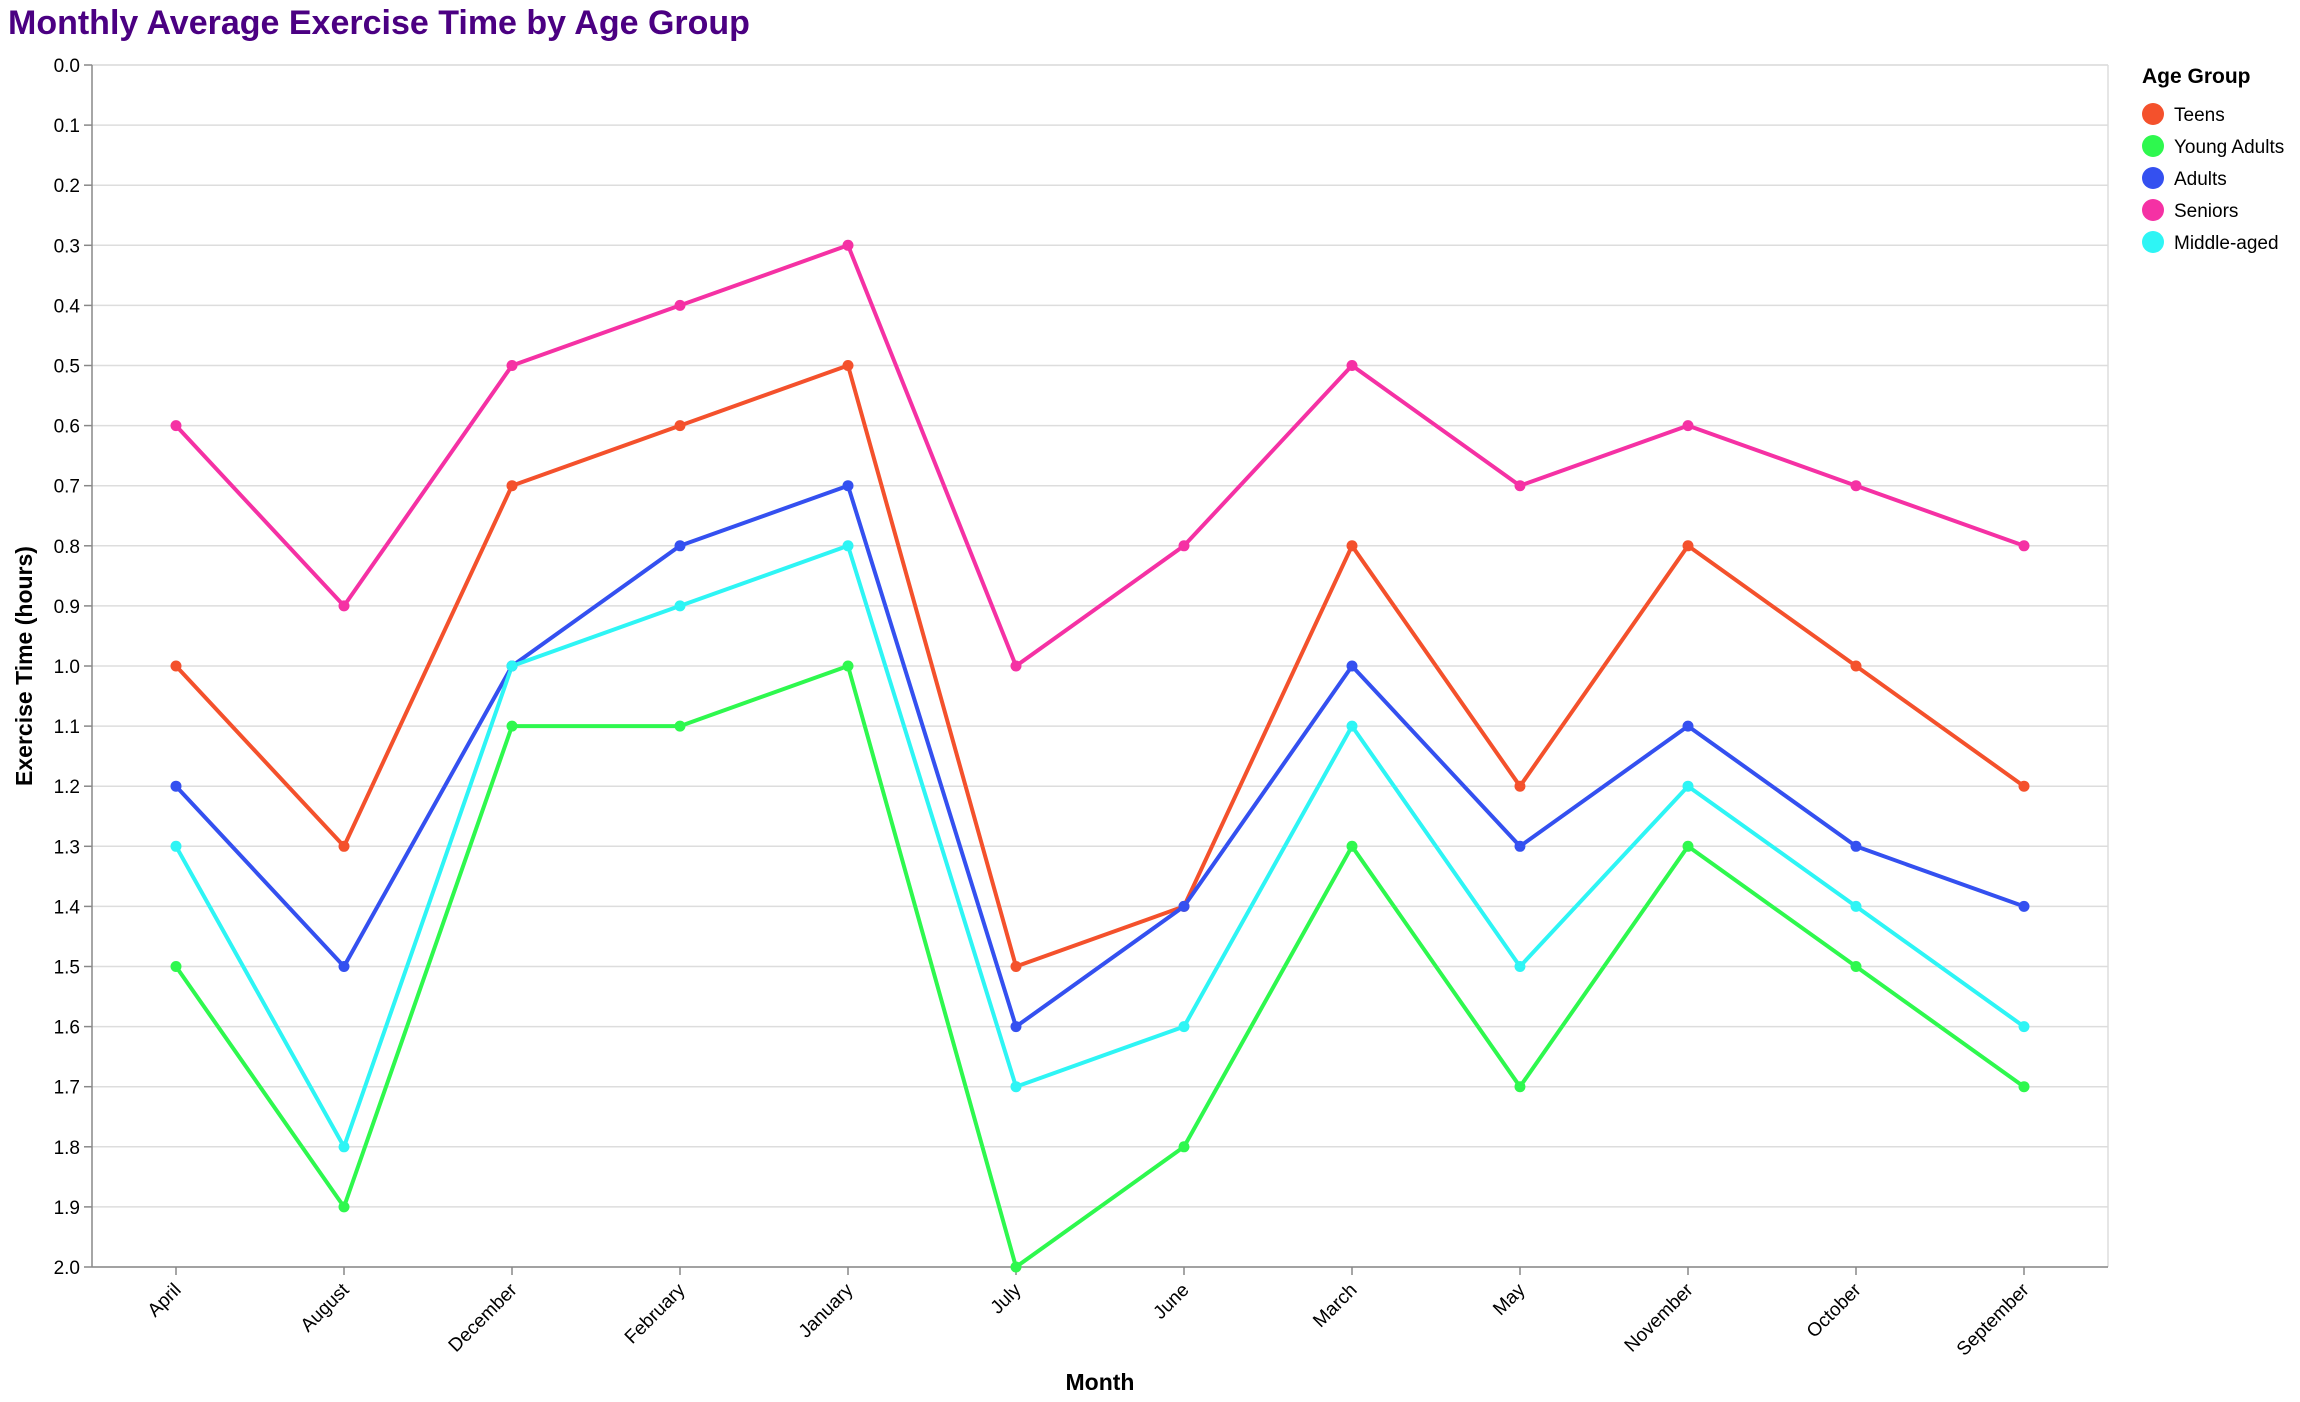  What do you see at coordinates (2196, 76) in the screenshot?
I see `legend-title: Age Group` at bounding box center [2196, 76].